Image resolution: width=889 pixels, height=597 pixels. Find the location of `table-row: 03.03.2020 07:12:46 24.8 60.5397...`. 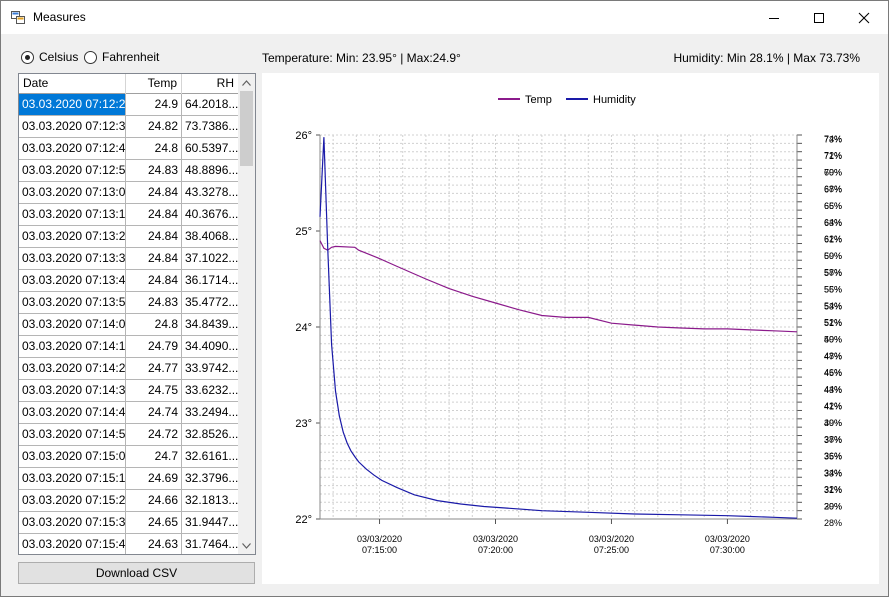

table-row: 03.03.2020 07:12:46 24.8 60.5397... is located at coordinates (129, 149).